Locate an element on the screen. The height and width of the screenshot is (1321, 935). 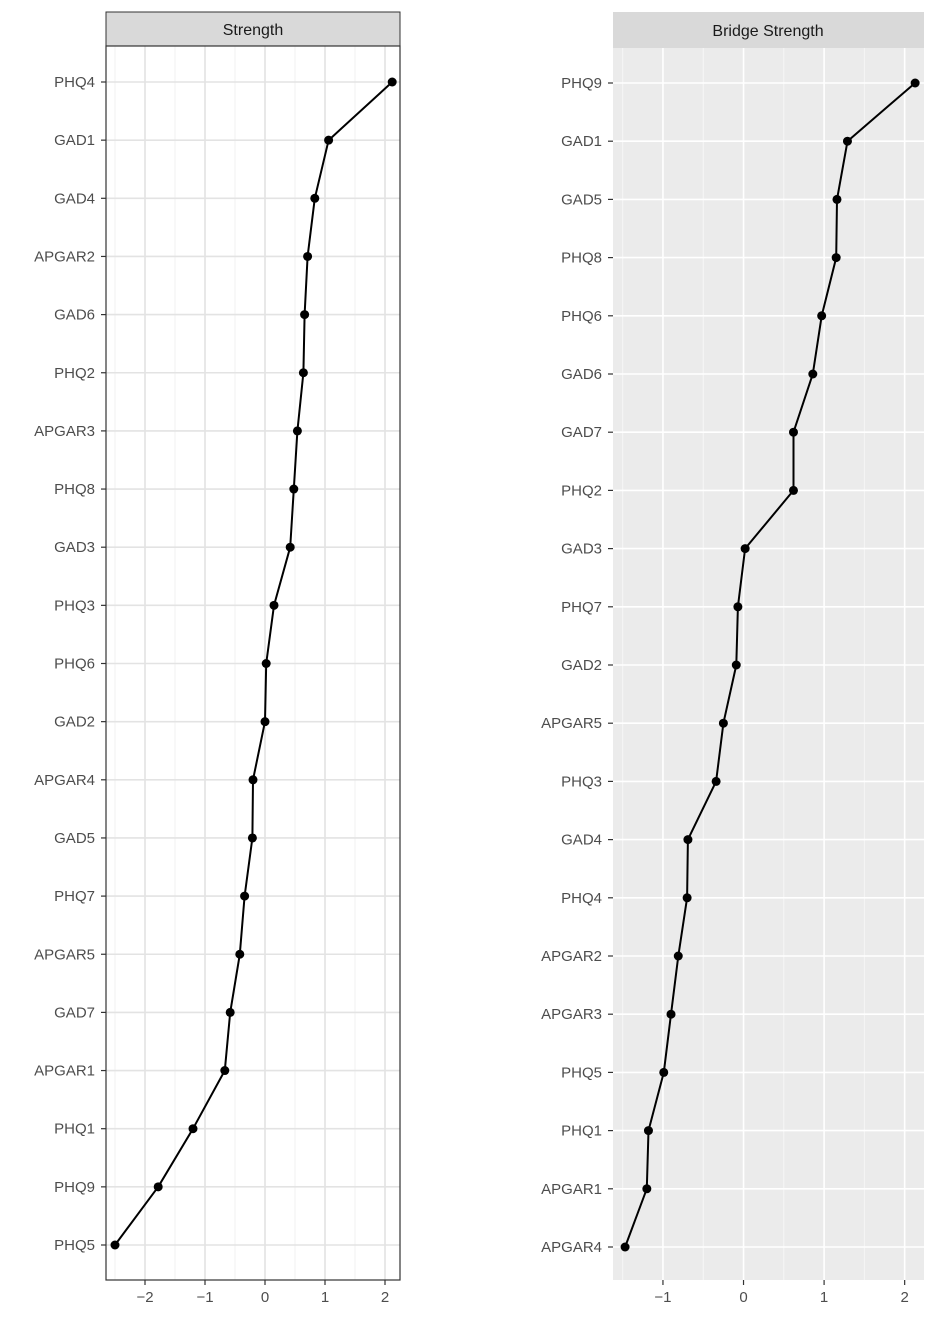
bridge-strength-x-tick-label-0: −1 is located at coordinates (662, 1297).